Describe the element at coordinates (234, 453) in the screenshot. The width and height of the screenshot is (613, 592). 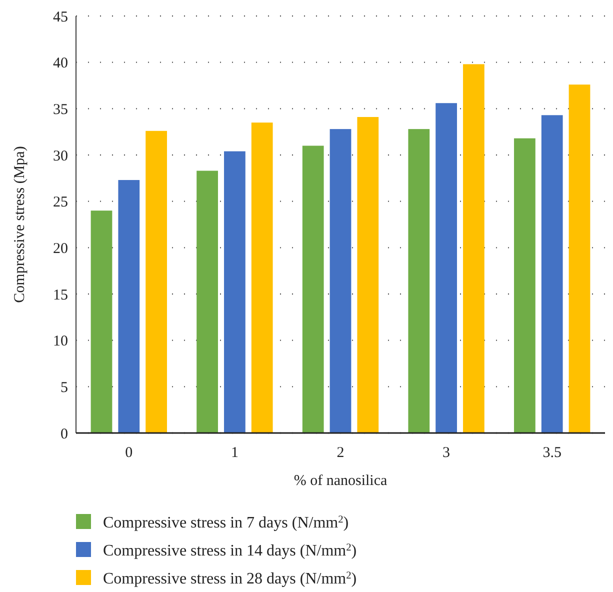
I see `x-tick-label: 1` at that location.